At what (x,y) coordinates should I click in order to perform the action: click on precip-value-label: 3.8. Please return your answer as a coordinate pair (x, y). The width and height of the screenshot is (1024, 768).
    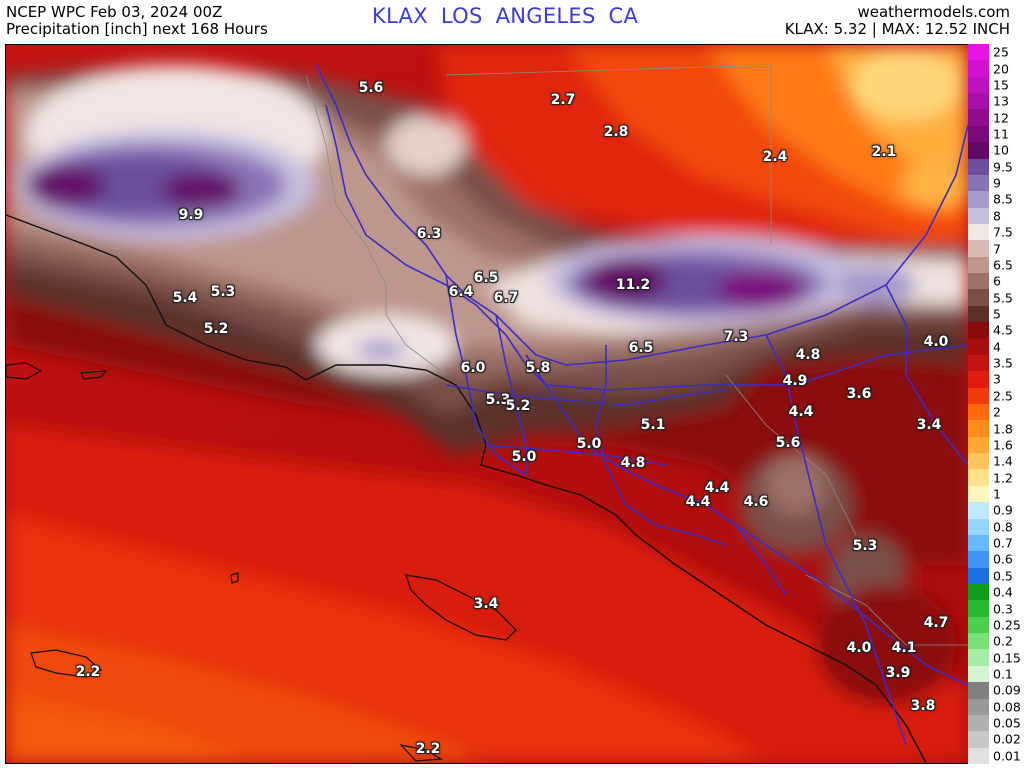
    Looking at the image, I should click on (923, 706).